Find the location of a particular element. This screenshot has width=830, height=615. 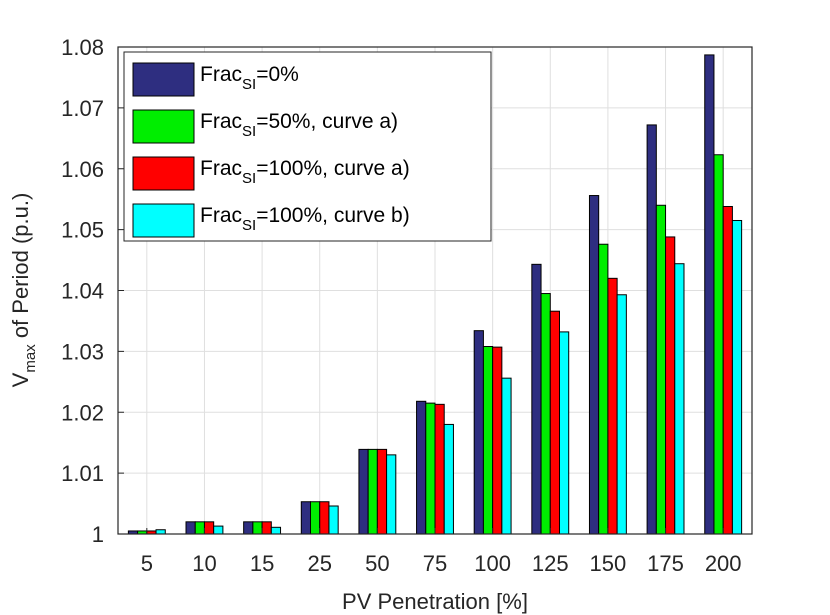

y-tick-label: 1 is located at coordinates (98, 534).